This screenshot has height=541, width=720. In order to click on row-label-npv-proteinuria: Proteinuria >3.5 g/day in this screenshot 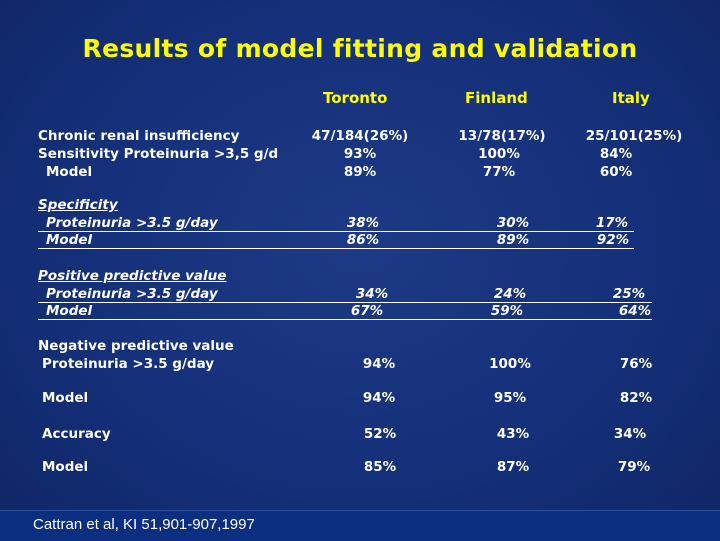, I will do `click(128, 364)`.